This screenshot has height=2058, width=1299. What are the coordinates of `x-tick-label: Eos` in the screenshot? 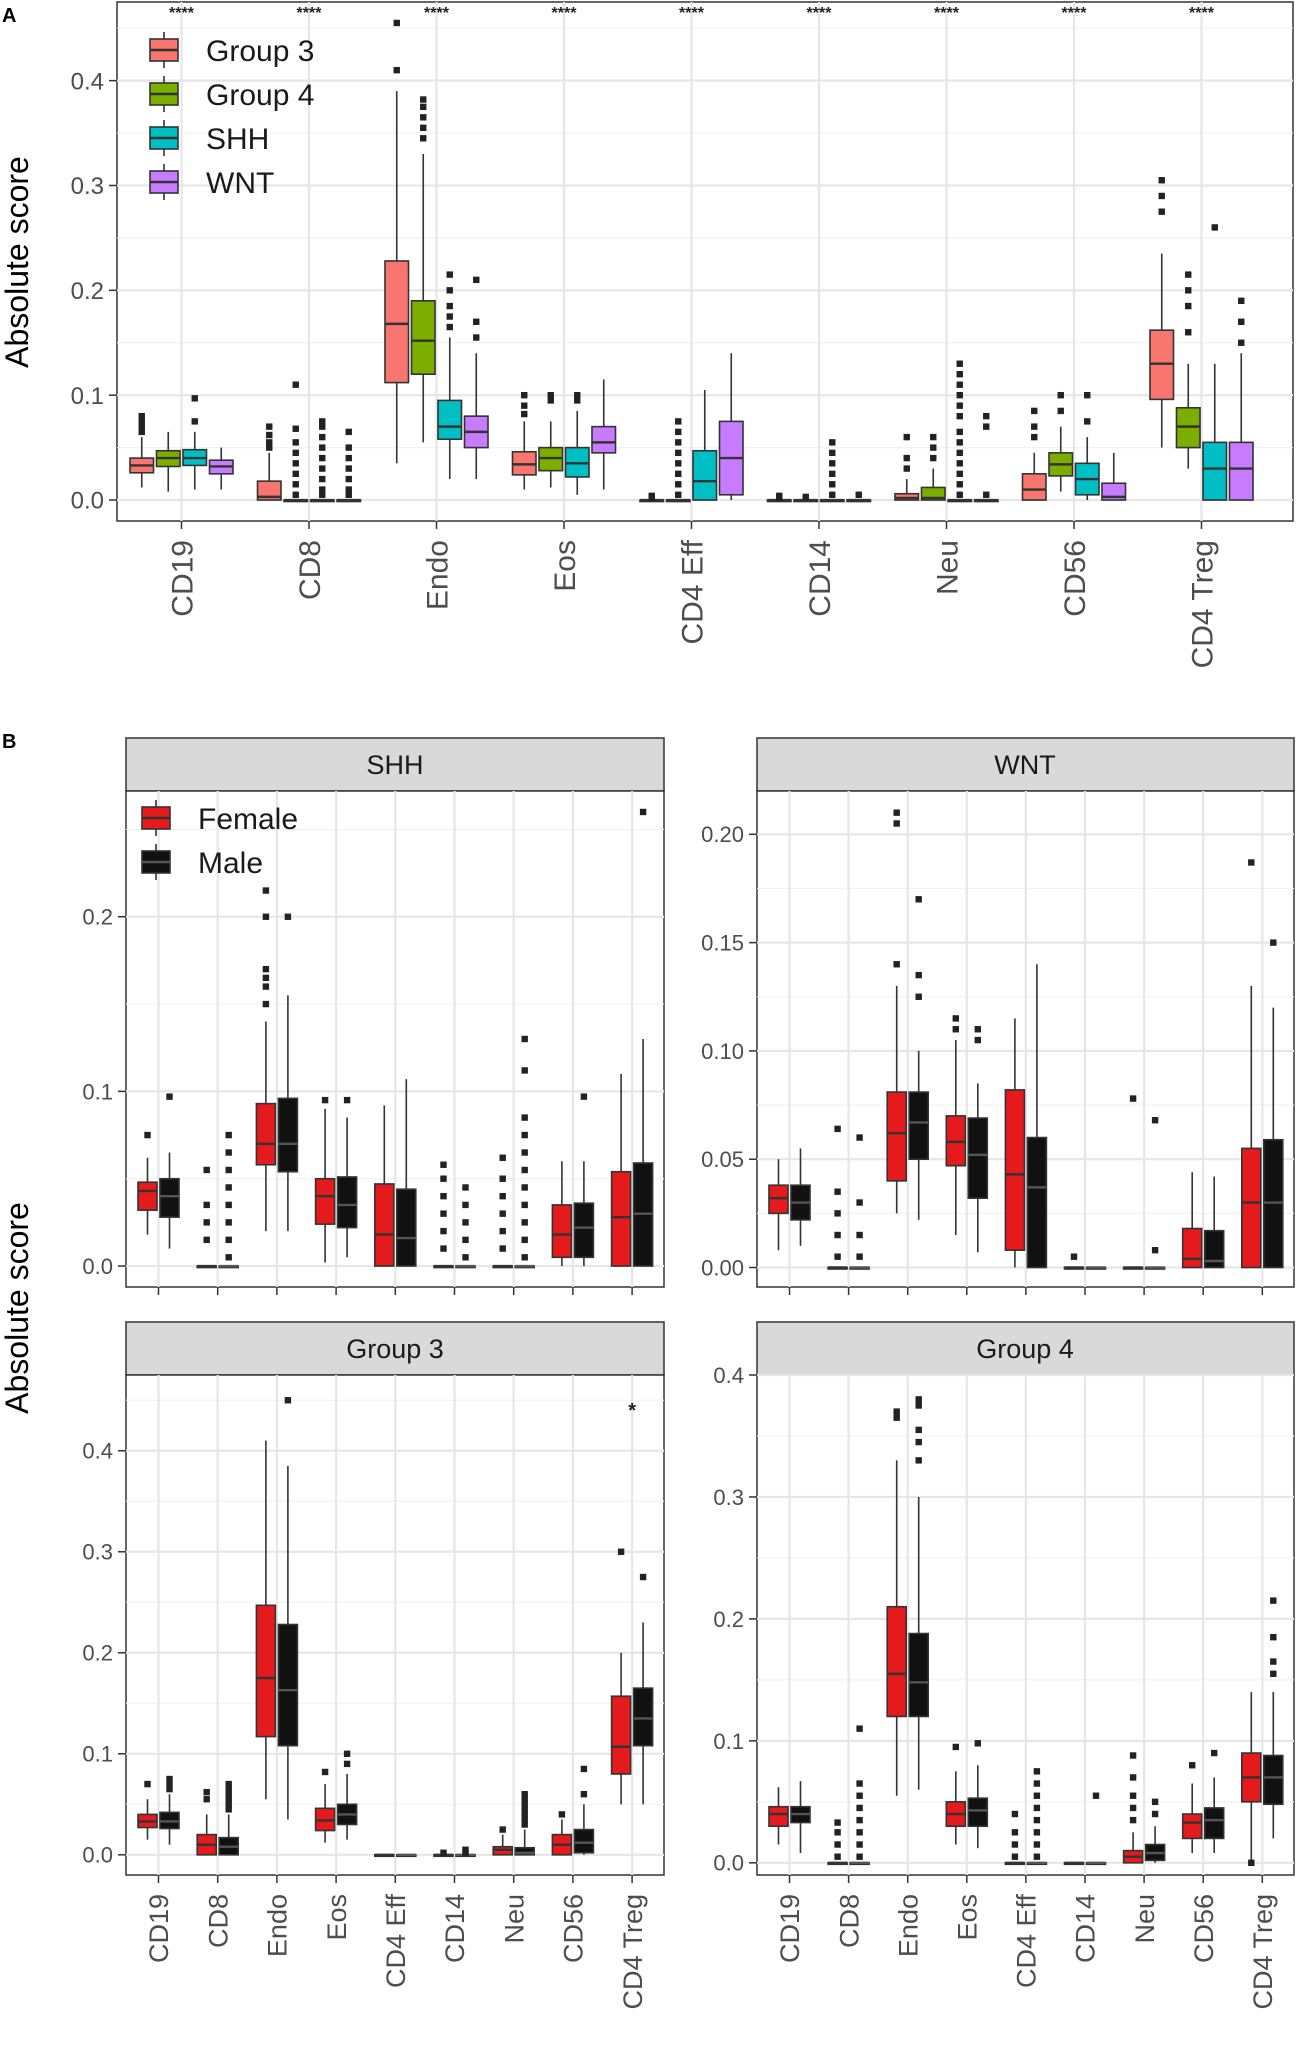 It's located at (337, 1917).